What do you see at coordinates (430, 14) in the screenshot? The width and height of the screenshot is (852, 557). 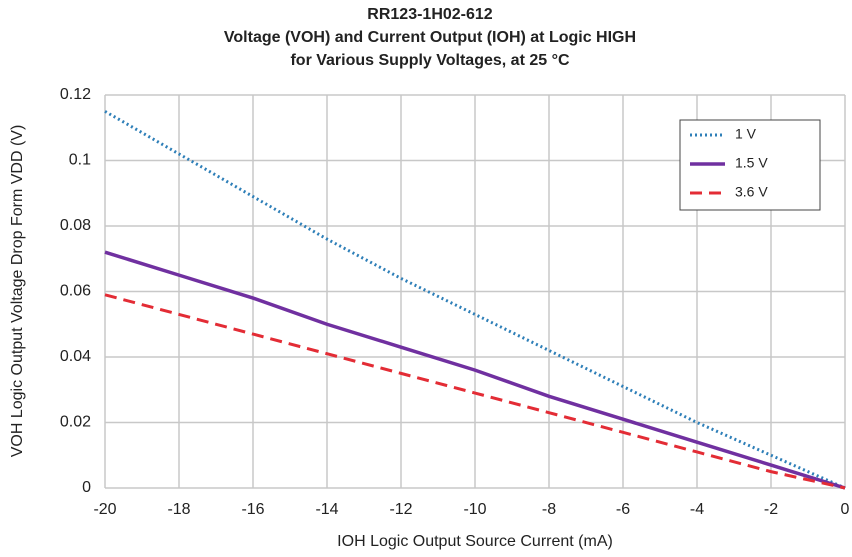 I see `chart-title: RR123-1H02-612` at bounding box center [430, 14].